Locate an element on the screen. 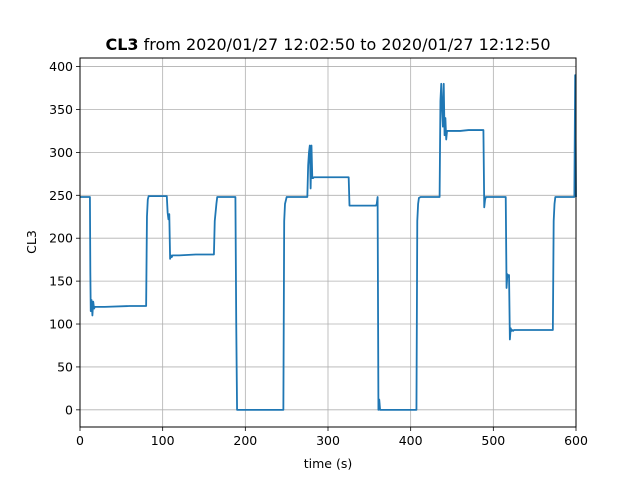 The height and width of the screenshot is (480, 640). y-axis-ticks: 0 50 100 150 200 250 300 350 400 is located at coordinates (64, 238).